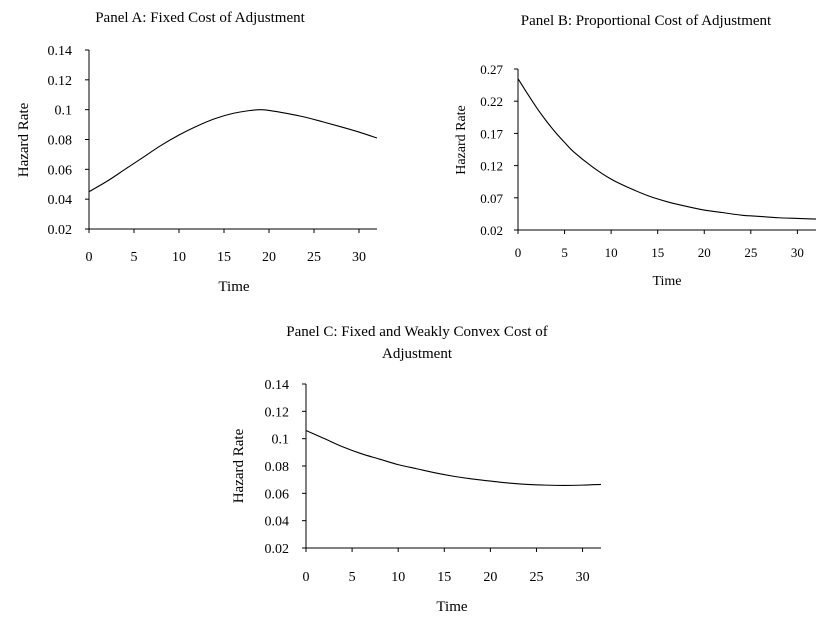 This screenshot has width=828, height=627. I want to click on panel-a-y-ticks: 0.02 0.04 0.06 0.08 0.1 0.12 0.14, so click(68, 141).